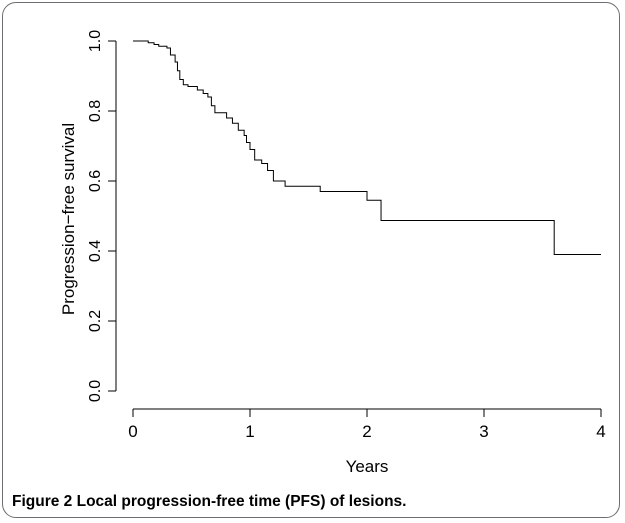  Describe the element at coordinates (367, 466) in the screenshot. I see `x-axis-label: Years` at that location.